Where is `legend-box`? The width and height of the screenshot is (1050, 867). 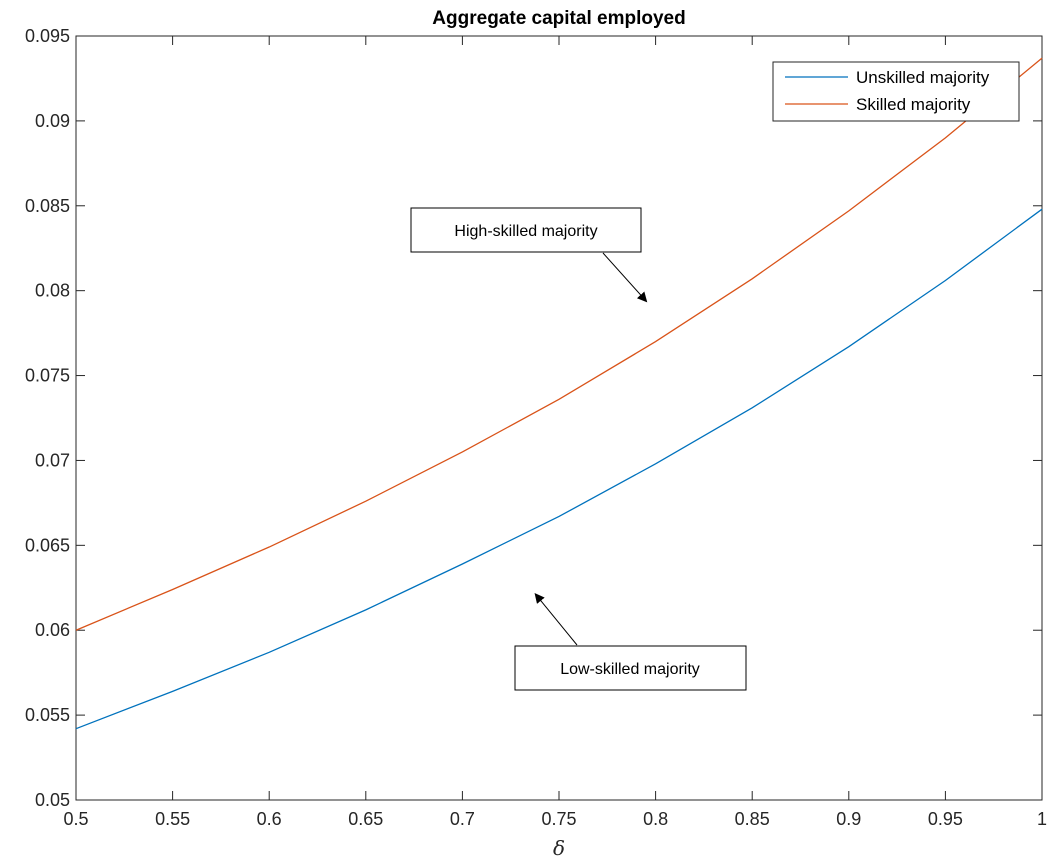
legend-box is located at coordinates (896, 91).